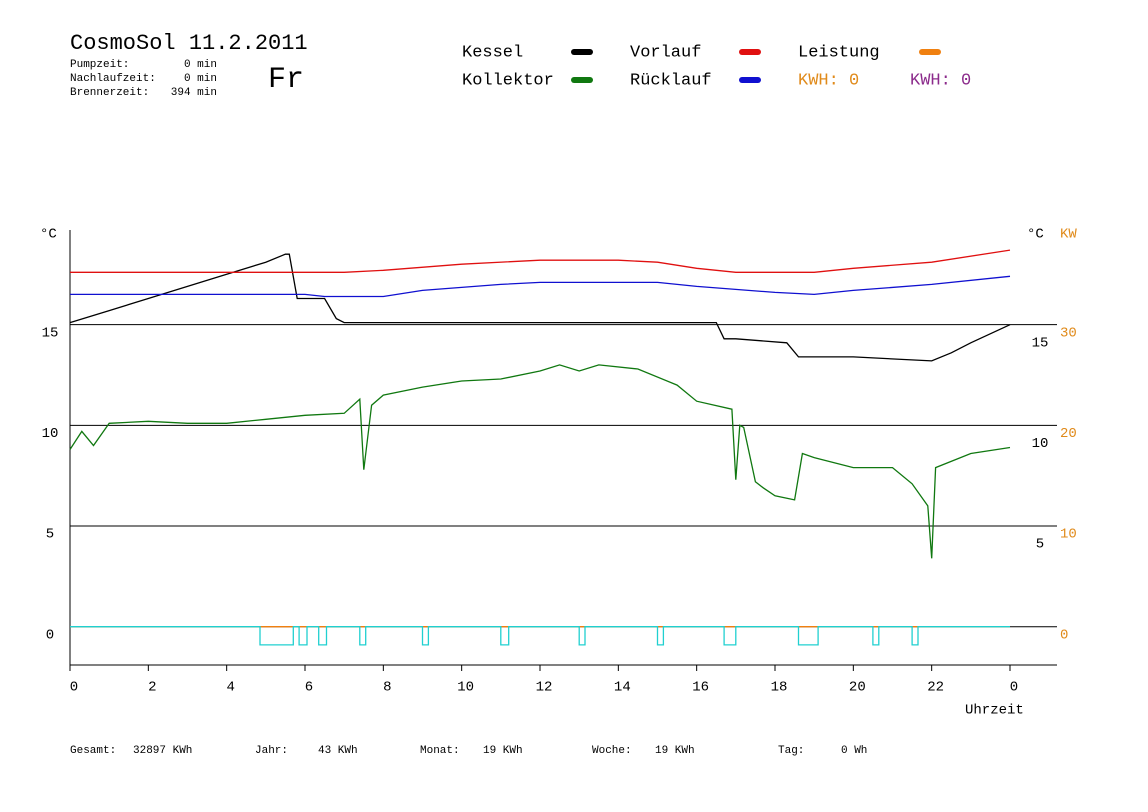 This screenshot has width=1148, height=812. What do you see at coordinates (1068, 434) in the screenshot?
I see `y2-tick-label: 20` at bounding box center [1068, 434].